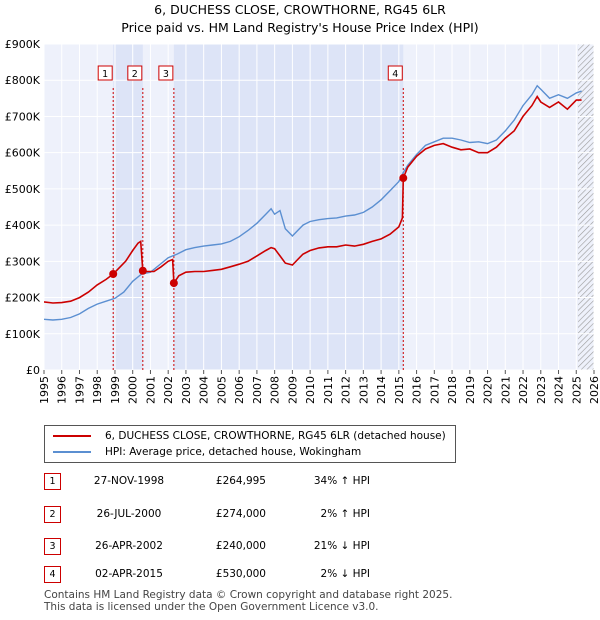  I want to click on table-row: 4 02-APR-2015 £530,000 2% ↓ HPI, so click(244, 576).